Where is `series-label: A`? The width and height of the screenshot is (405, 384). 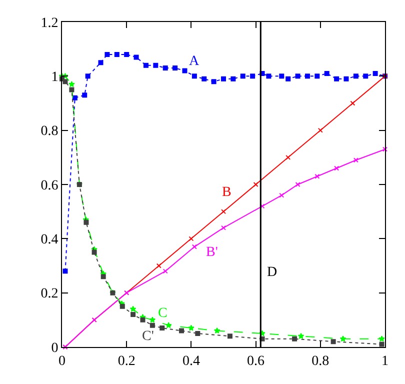
series-label: A is located at coordinates (194, 61).